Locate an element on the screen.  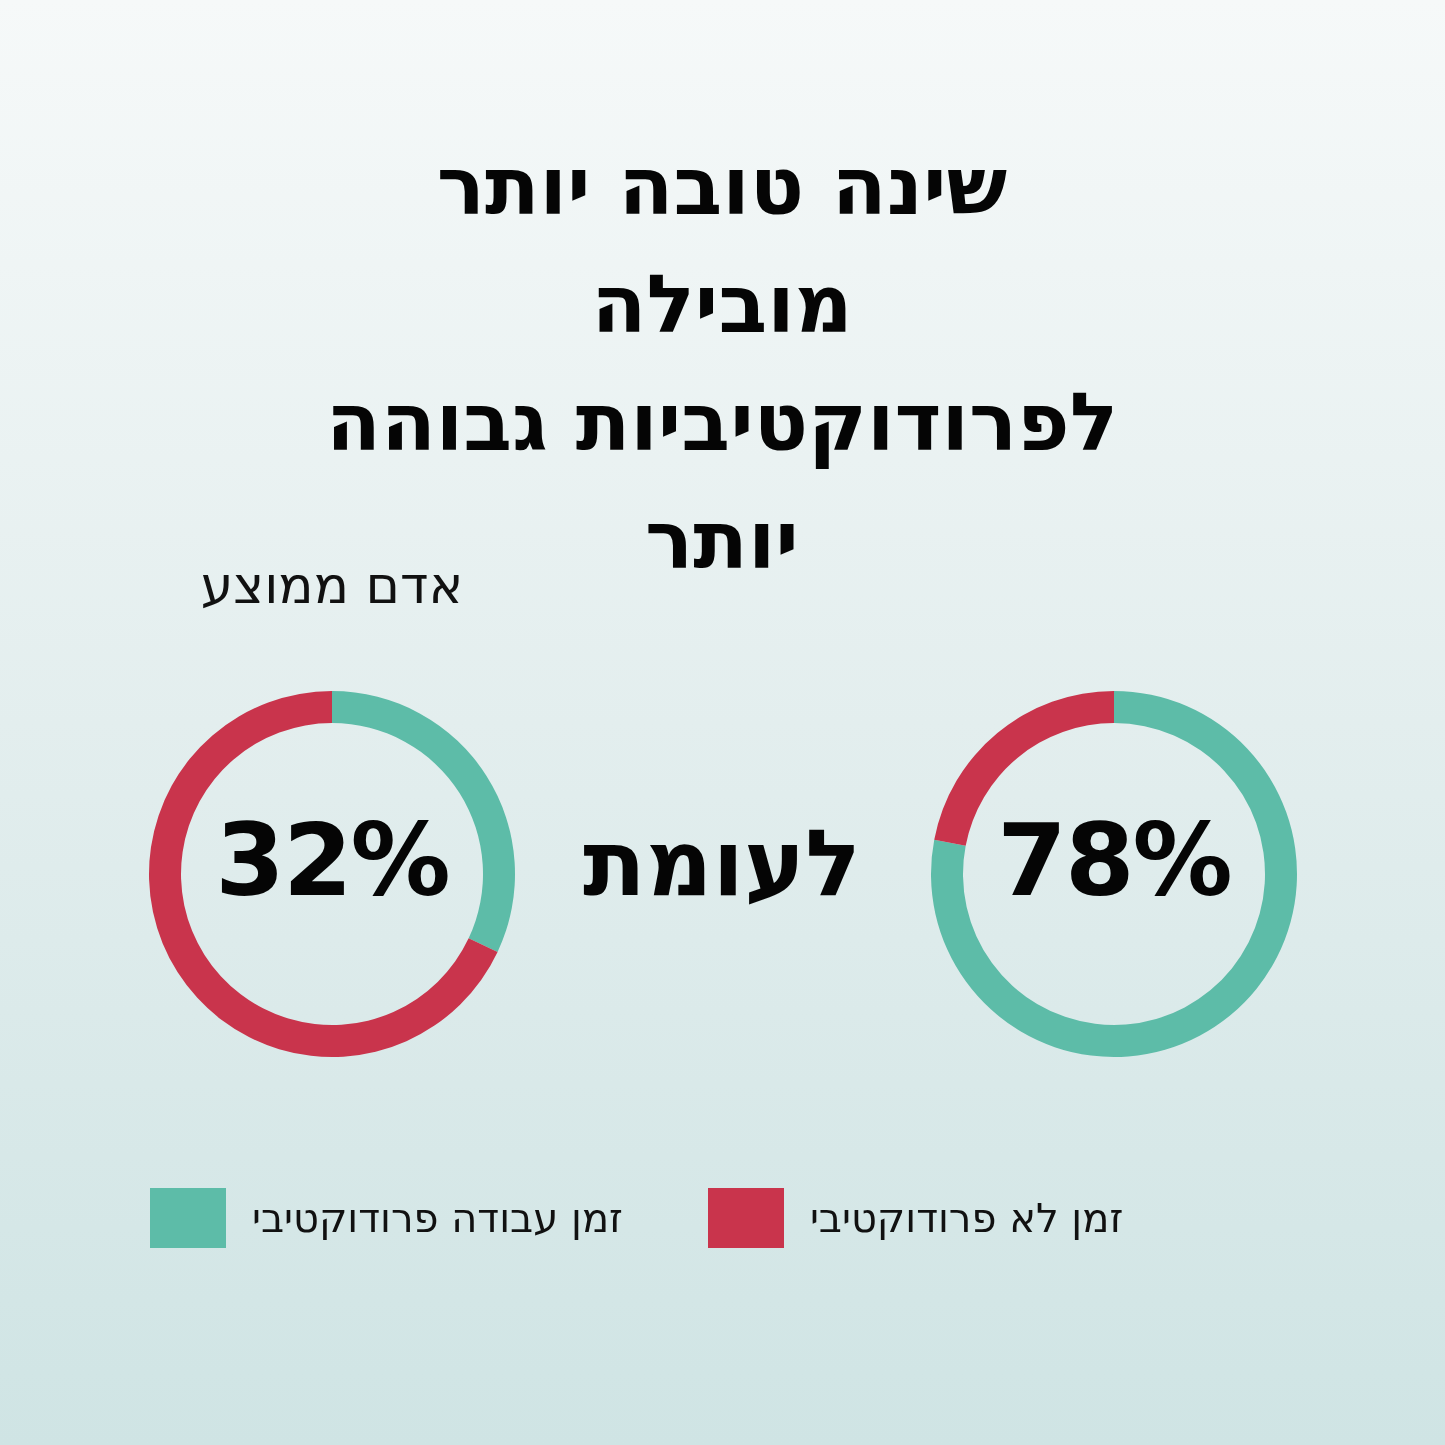
text: לעומת is located at coordinates (722, 863).